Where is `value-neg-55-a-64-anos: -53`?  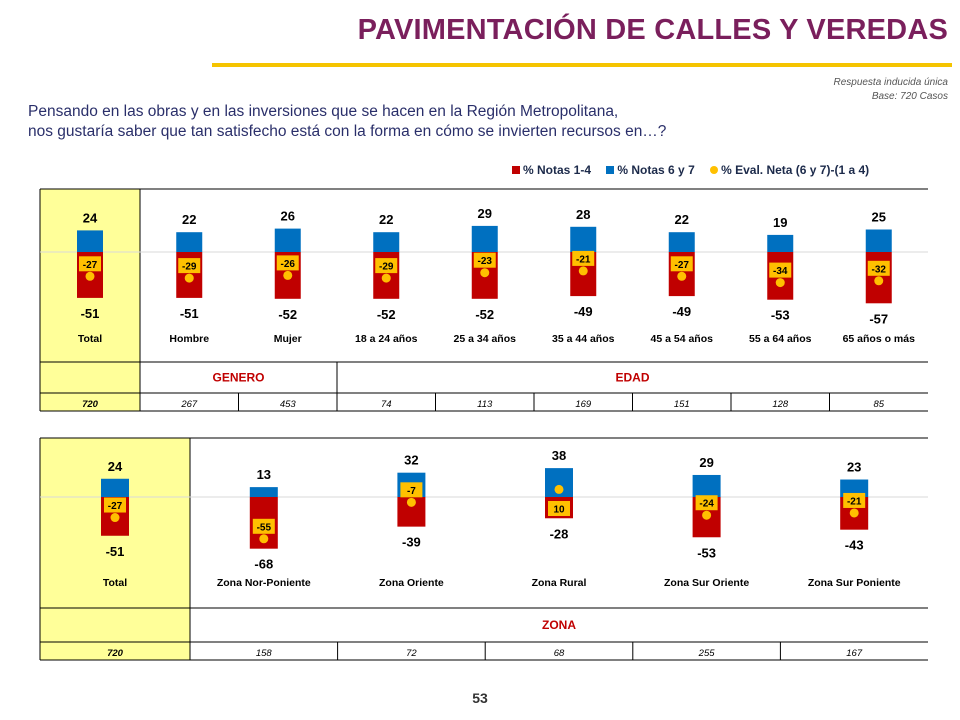
value-neg-55-a-64-anos: -53 is located at coordinates (780, 315).